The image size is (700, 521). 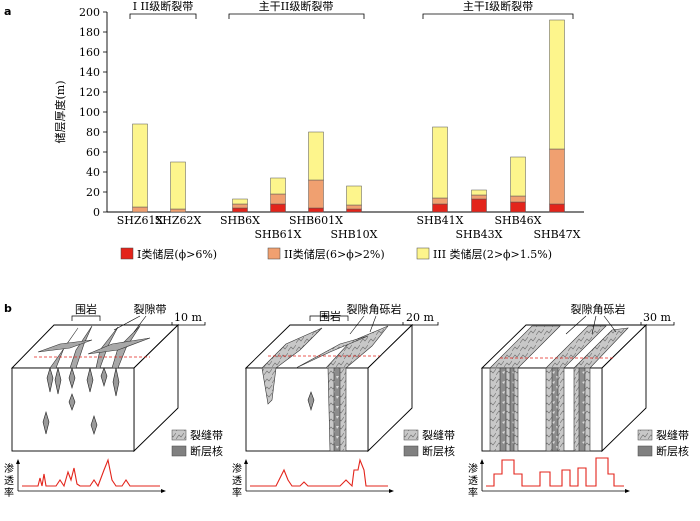 What do you see at coordinates (517, 220) in the screenshot?
I see `x-tick-label: SHB46X` at bounding box center [517, 220].